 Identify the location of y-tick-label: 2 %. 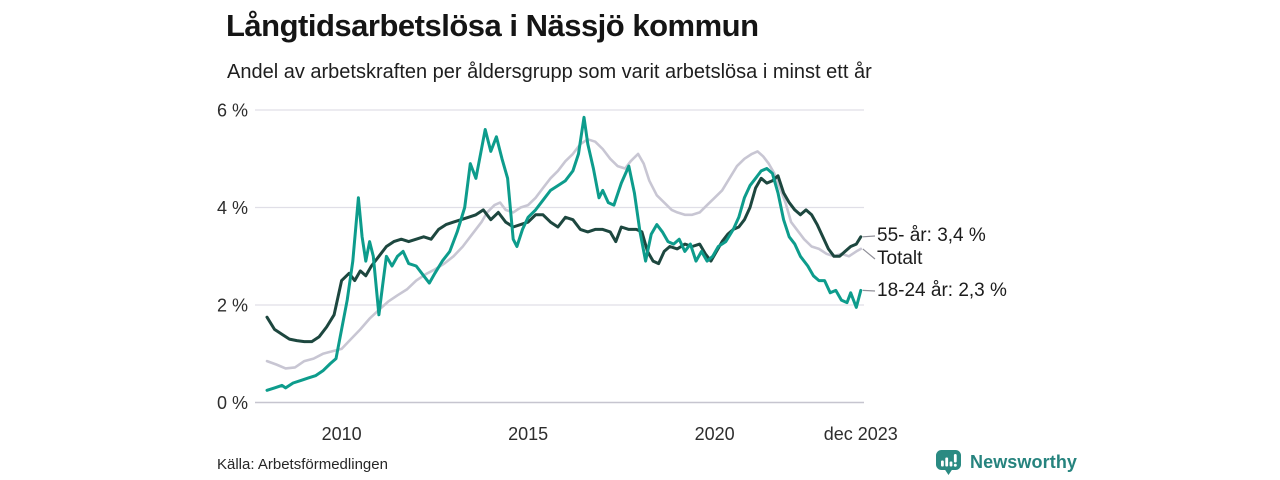
(232, 306).